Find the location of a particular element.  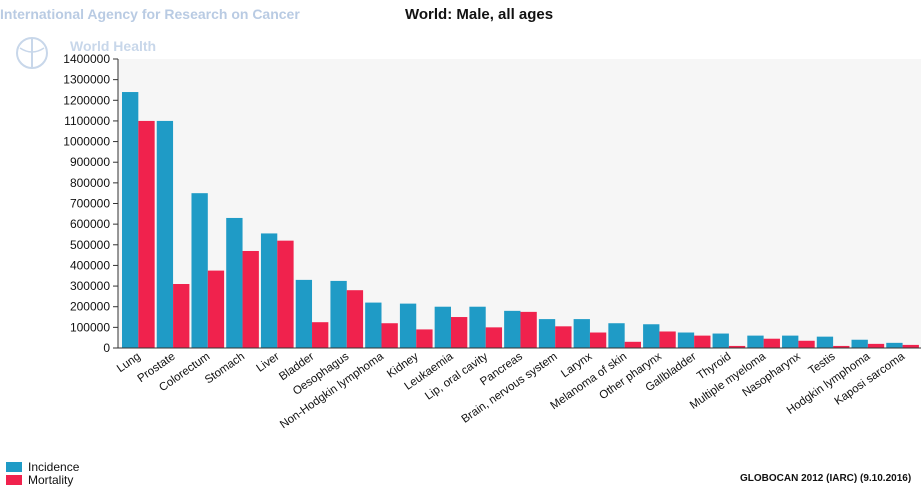

y-tick-label: 1300000 is located at coordinates (86, 80).